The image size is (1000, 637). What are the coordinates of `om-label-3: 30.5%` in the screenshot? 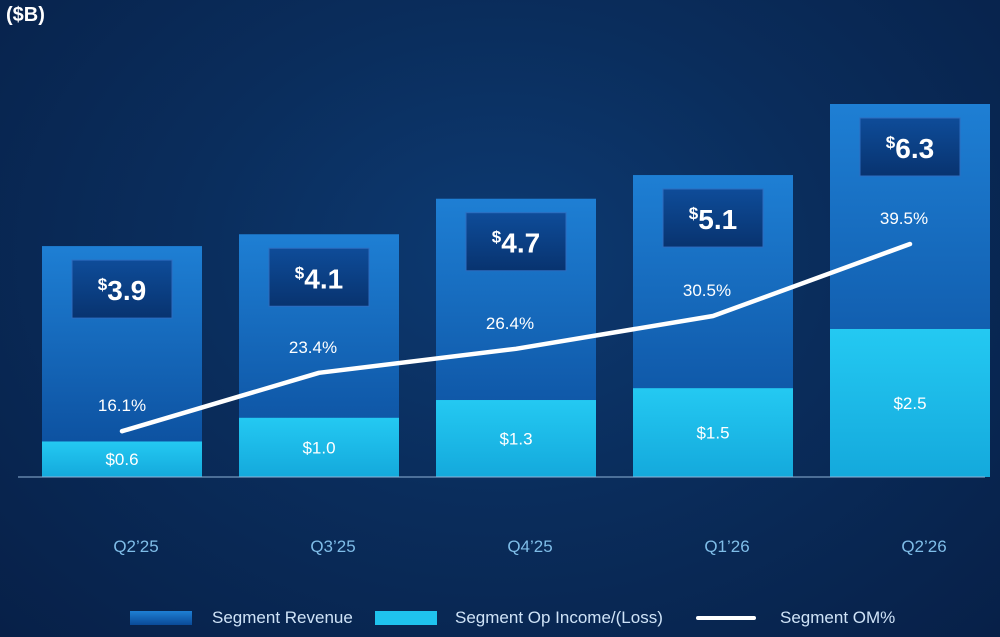 It's located at (707, 290).